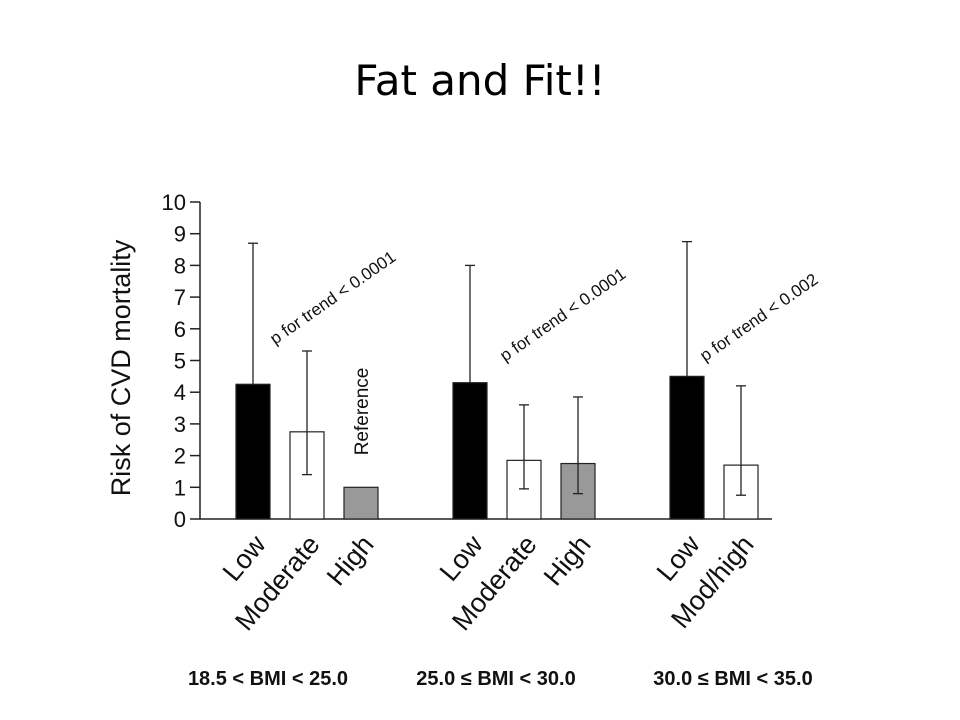  Describe the element at coordinates (480, 80) in the screenshot. I see `slide-title: Fat and Fit!!` at that location.